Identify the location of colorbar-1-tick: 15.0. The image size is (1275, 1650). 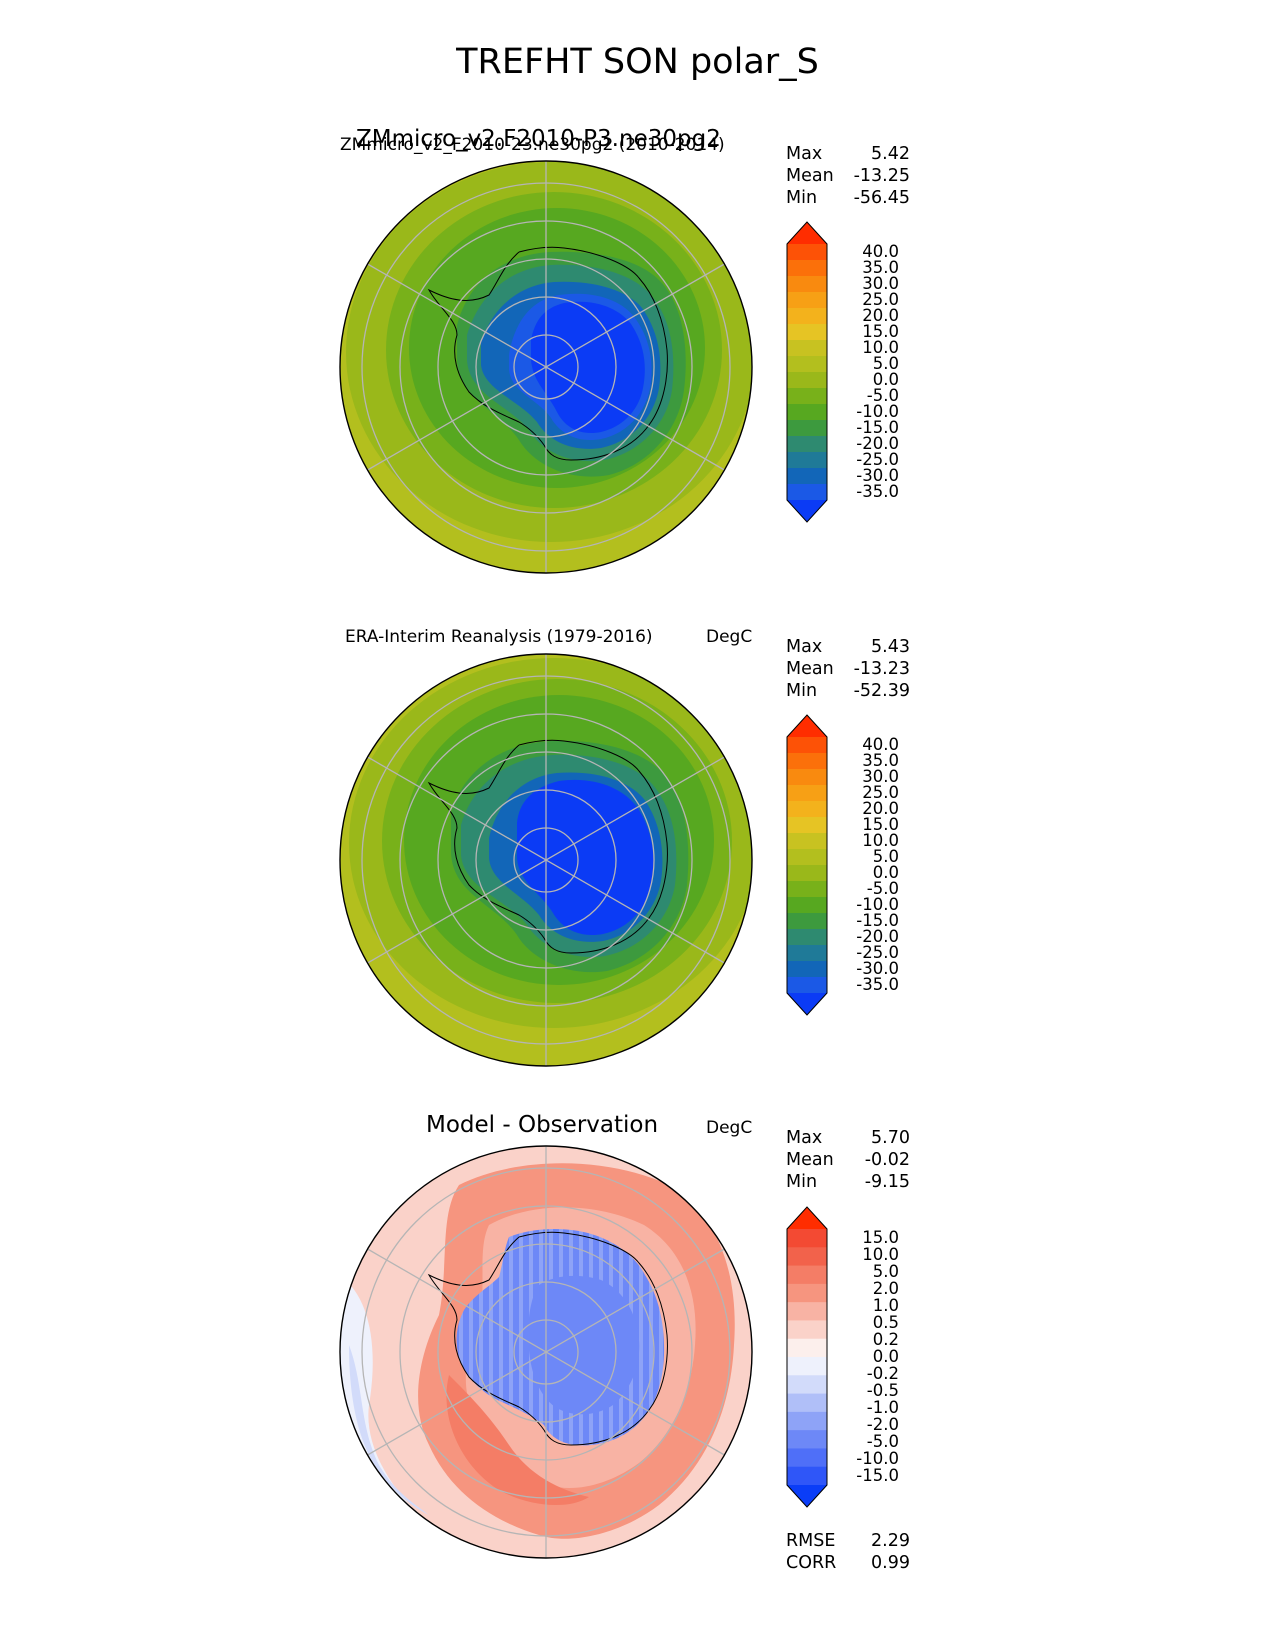
(880, 824).